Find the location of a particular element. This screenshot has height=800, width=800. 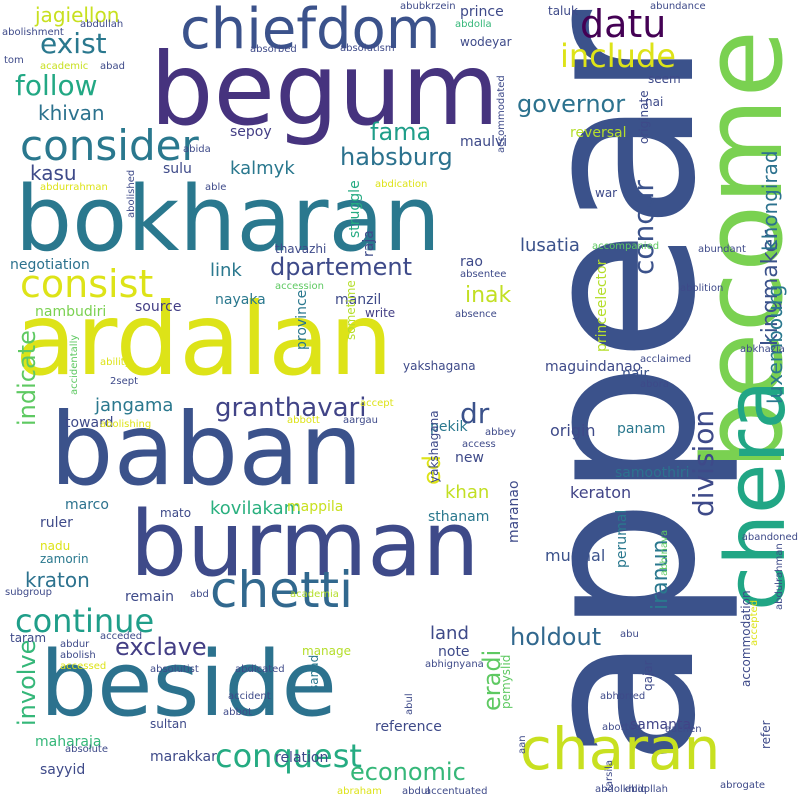

word-kalmyk: kalmyk is located at coordinates (262, 168).